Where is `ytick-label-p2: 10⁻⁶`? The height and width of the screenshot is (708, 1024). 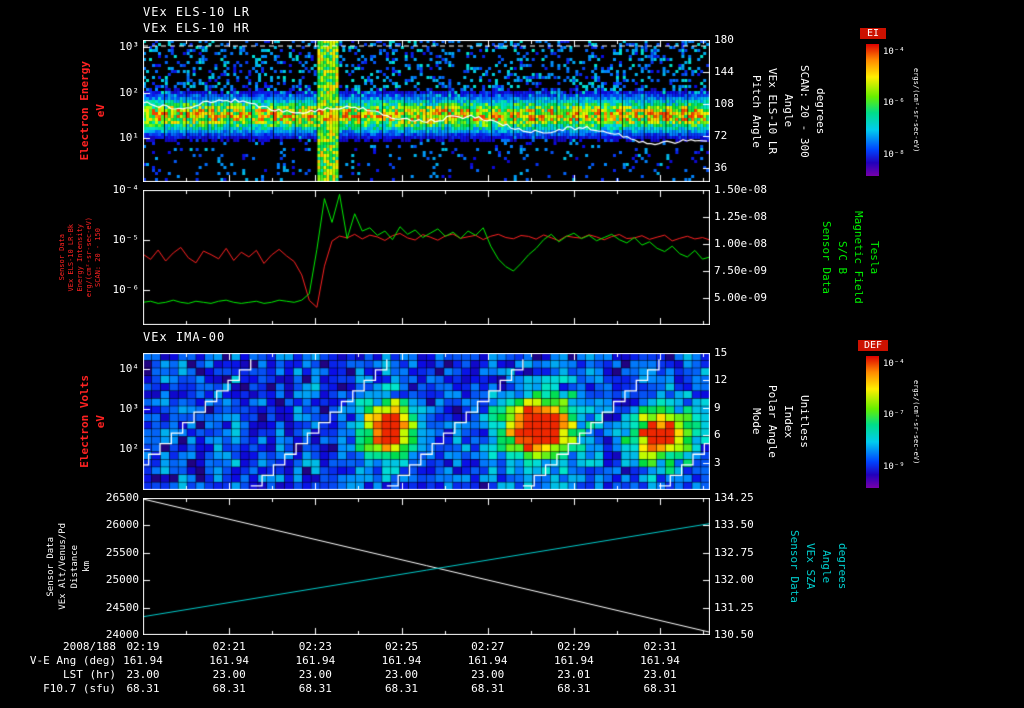
ytick-label-p2: 10⁻⁶ is located at coordinates (126, 289).